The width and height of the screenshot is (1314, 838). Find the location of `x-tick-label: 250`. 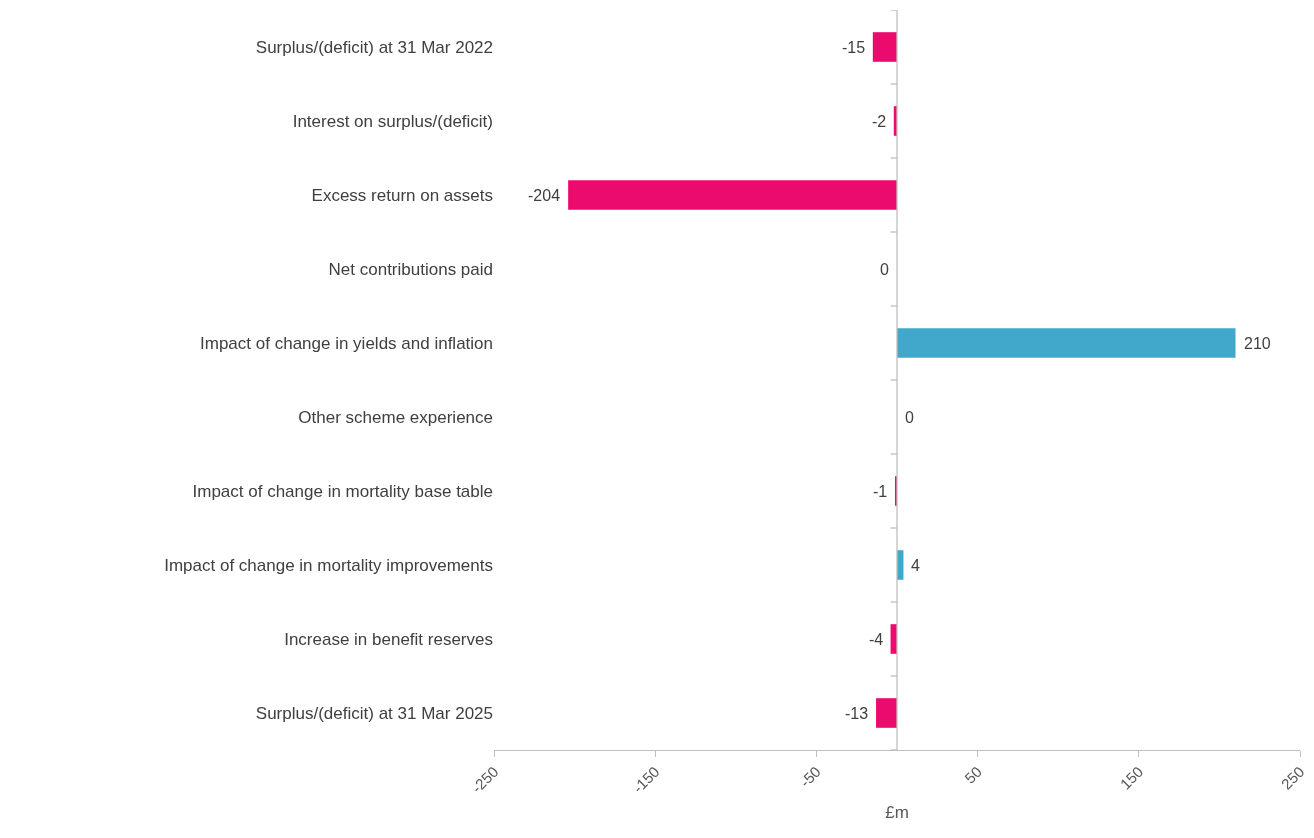

x-tick-label: 250 is located at coordinates (1292, 777).